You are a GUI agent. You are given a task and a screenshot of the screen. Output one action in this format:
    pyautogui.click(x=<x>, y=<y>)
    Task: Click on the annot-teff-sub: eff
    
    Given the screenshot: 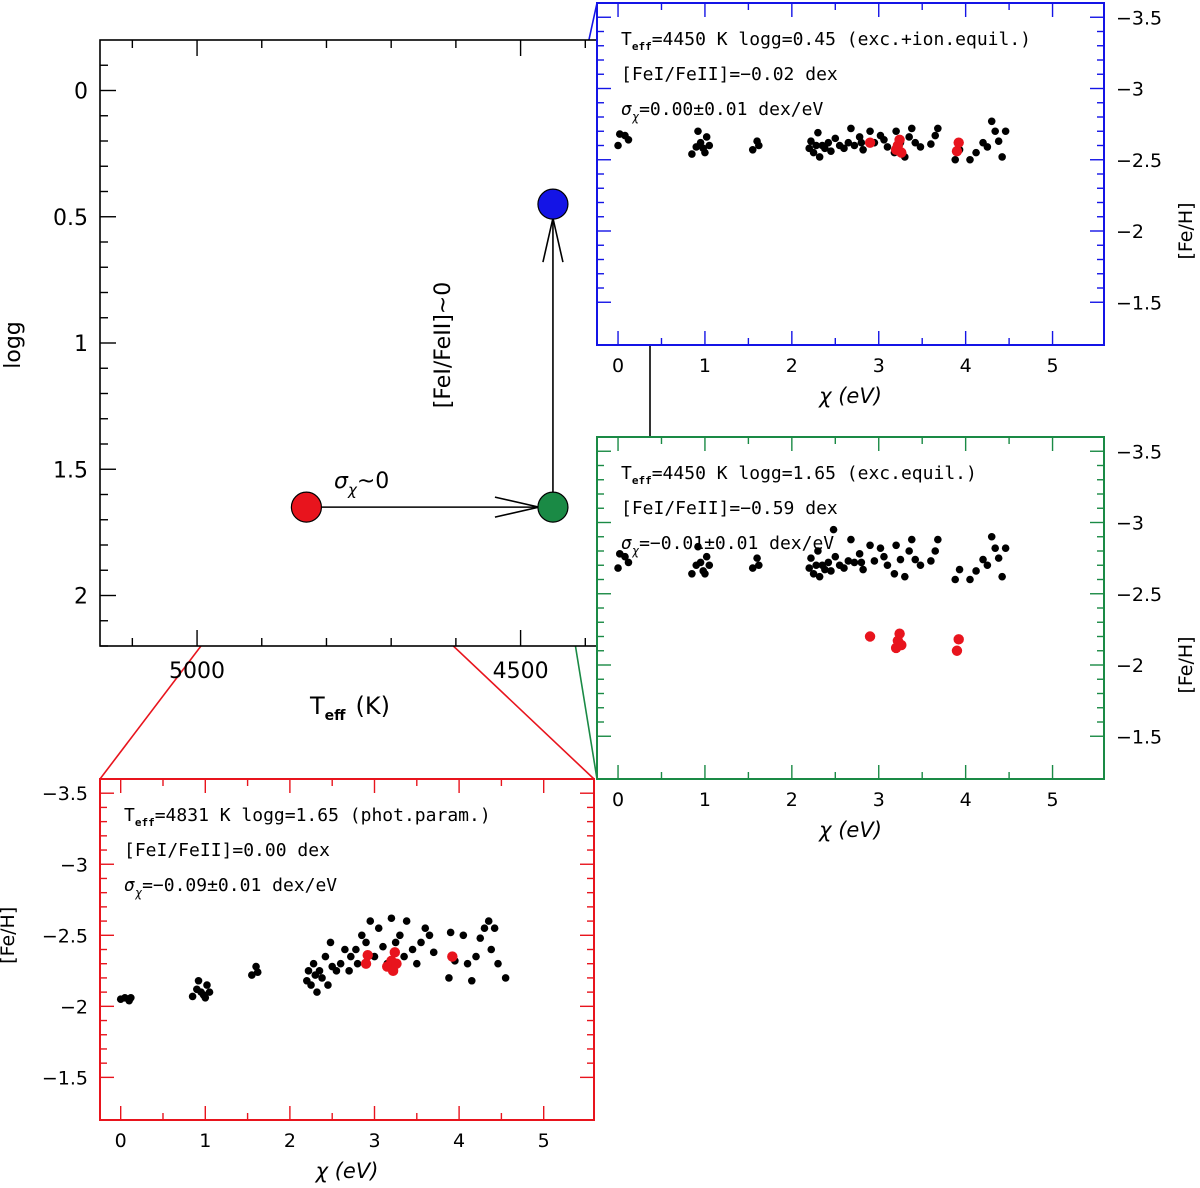 What is the action you would take?
    pyautogui.click(x=642, y=46)
    